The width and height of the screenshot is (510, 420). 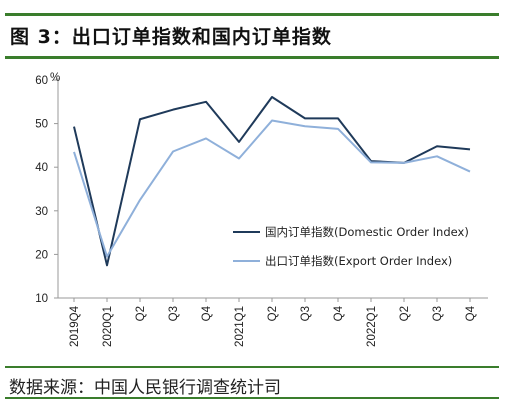 What do you see at coordinates (145, 388) in the screenshot?
I see `data-source: 数据来源：中国人民银行调查统计司` at bounding box center [145, 388].